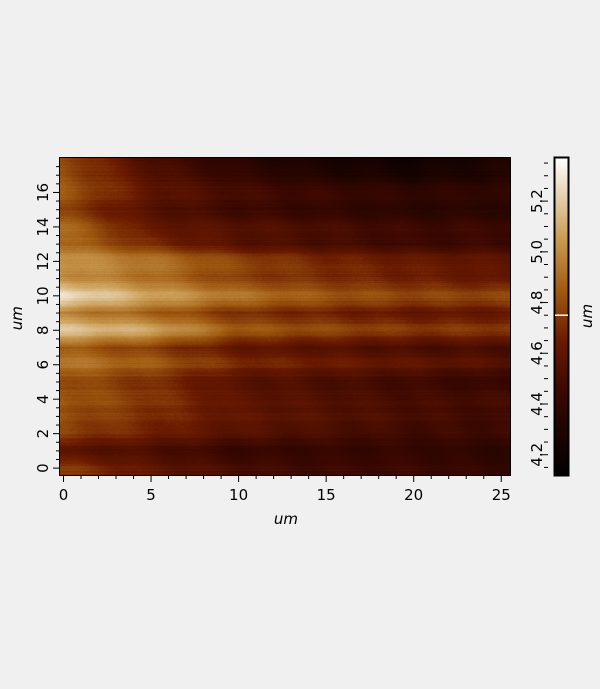 The image size is (600, 689). What do you see at coordinates (43, 192) in the screenshot?
I see `y-tick-label: 16` at bounding box center [43, 192].